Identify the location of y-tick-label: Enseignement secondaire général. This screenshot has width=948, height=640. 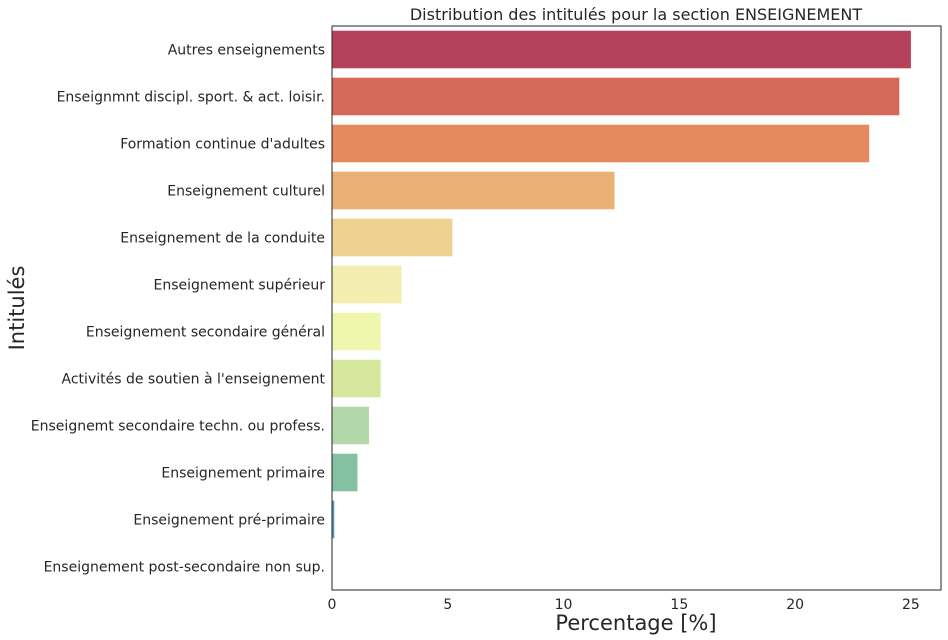
(205, 333).